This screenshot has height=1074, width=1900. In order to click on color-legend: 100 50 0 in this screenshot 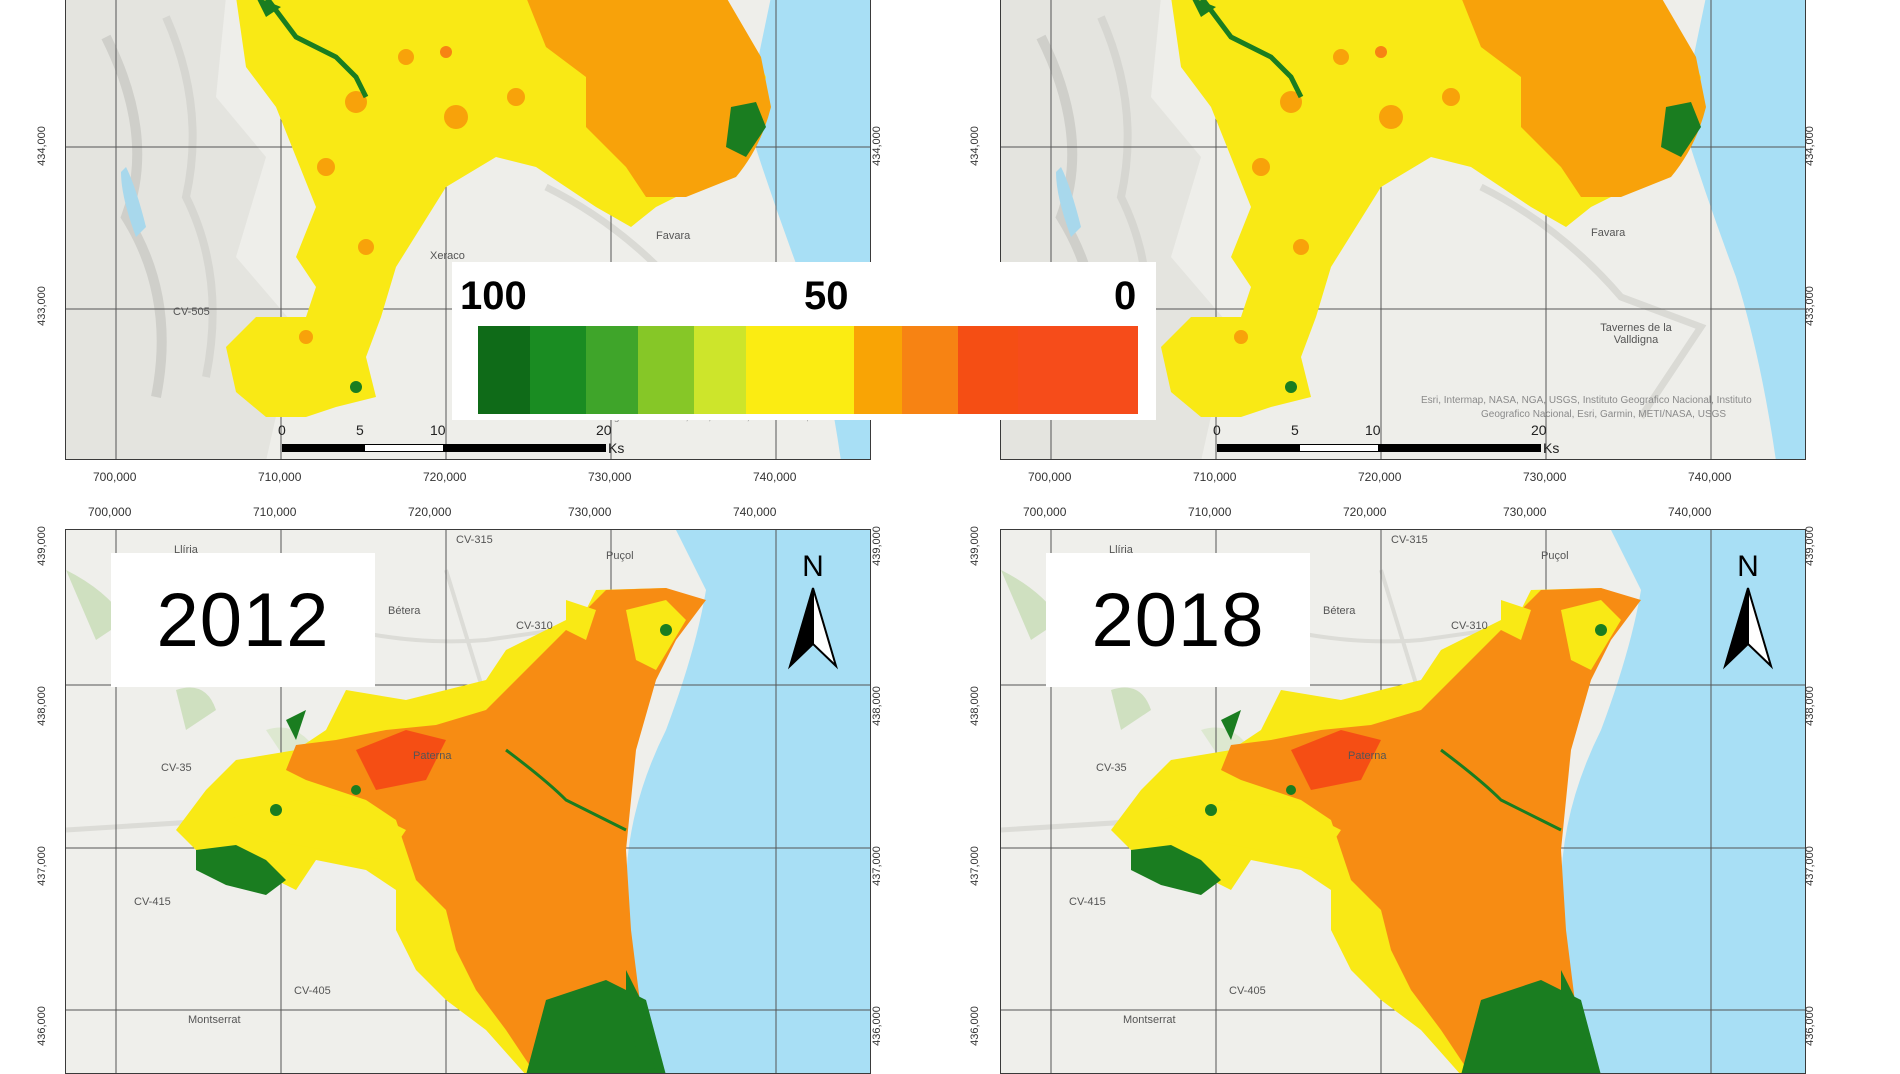, I will do `click(804, 341)`.